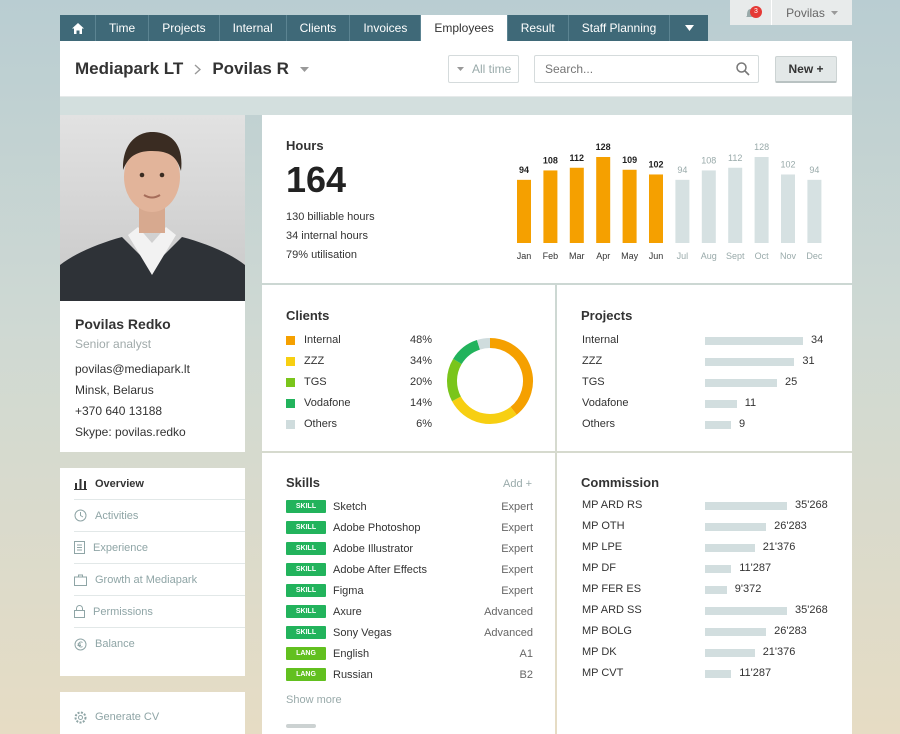  I want to click on briefcase-icon, so click(80, 580).